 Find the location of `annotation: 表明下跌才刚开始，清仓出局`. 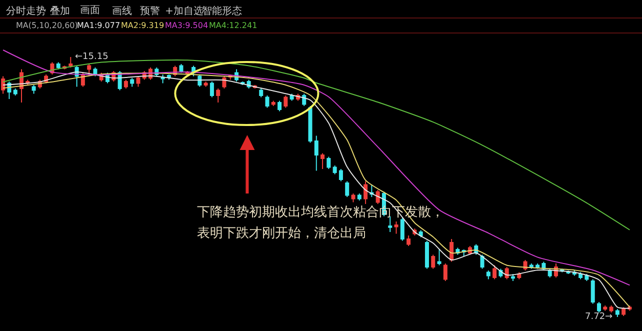

annotation: 表明下跌才刚开始，清仓出局 is located at coordinates (281, 233).